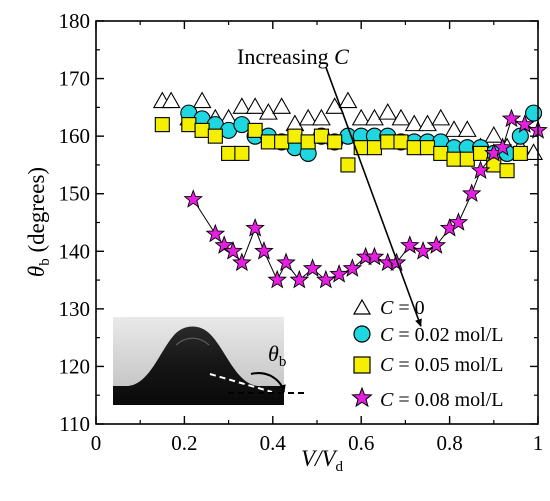  I want to click on droplet-inset-photo, so click(209, 361).